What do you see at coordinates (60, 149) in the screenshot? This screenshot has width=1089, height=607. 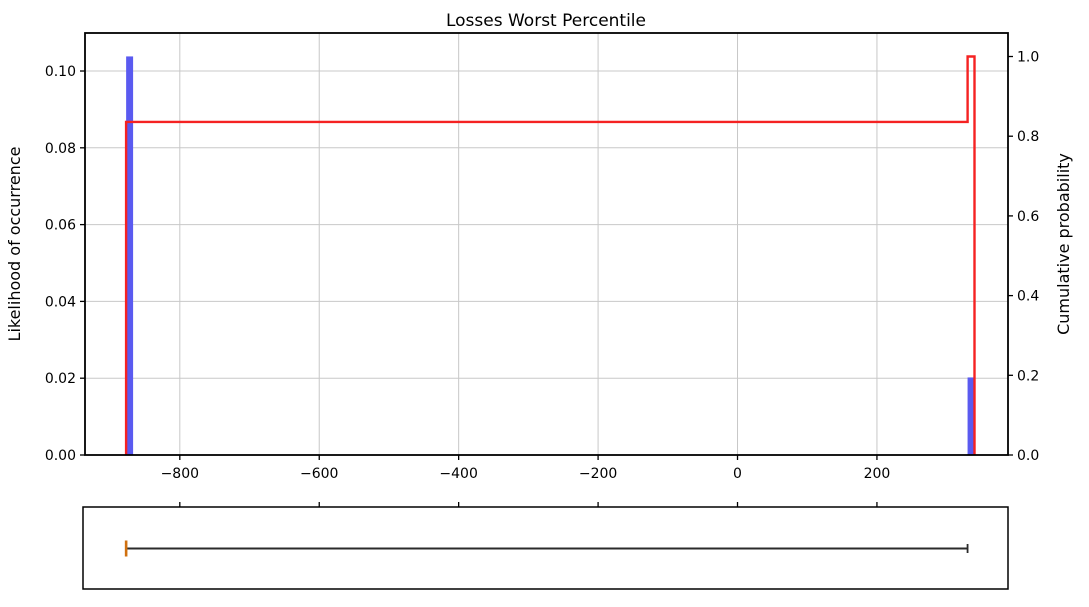 I see `left-tick-label: 0.08` at bounding box center [60, 149].